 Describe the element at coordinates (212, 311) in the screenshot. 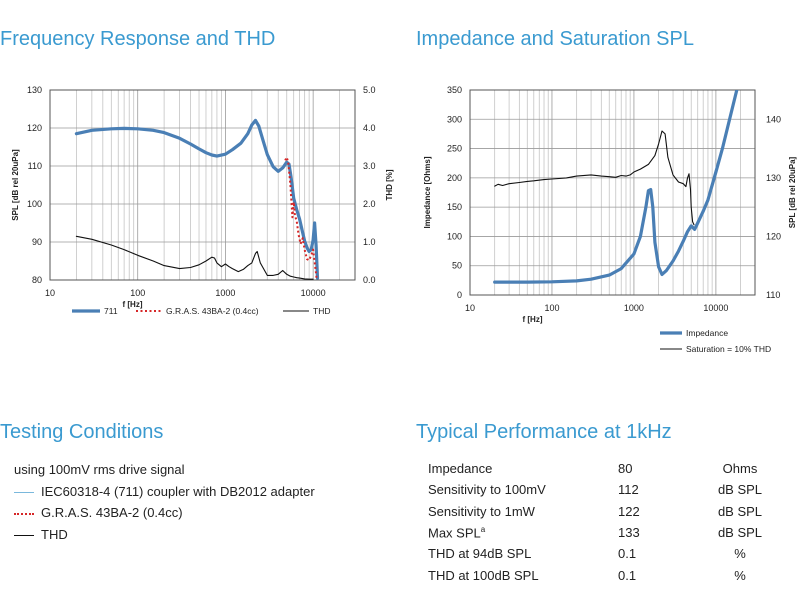

I see `legend-label: G.R.A.S. 43BA-2 (0.4cc)` at that location.